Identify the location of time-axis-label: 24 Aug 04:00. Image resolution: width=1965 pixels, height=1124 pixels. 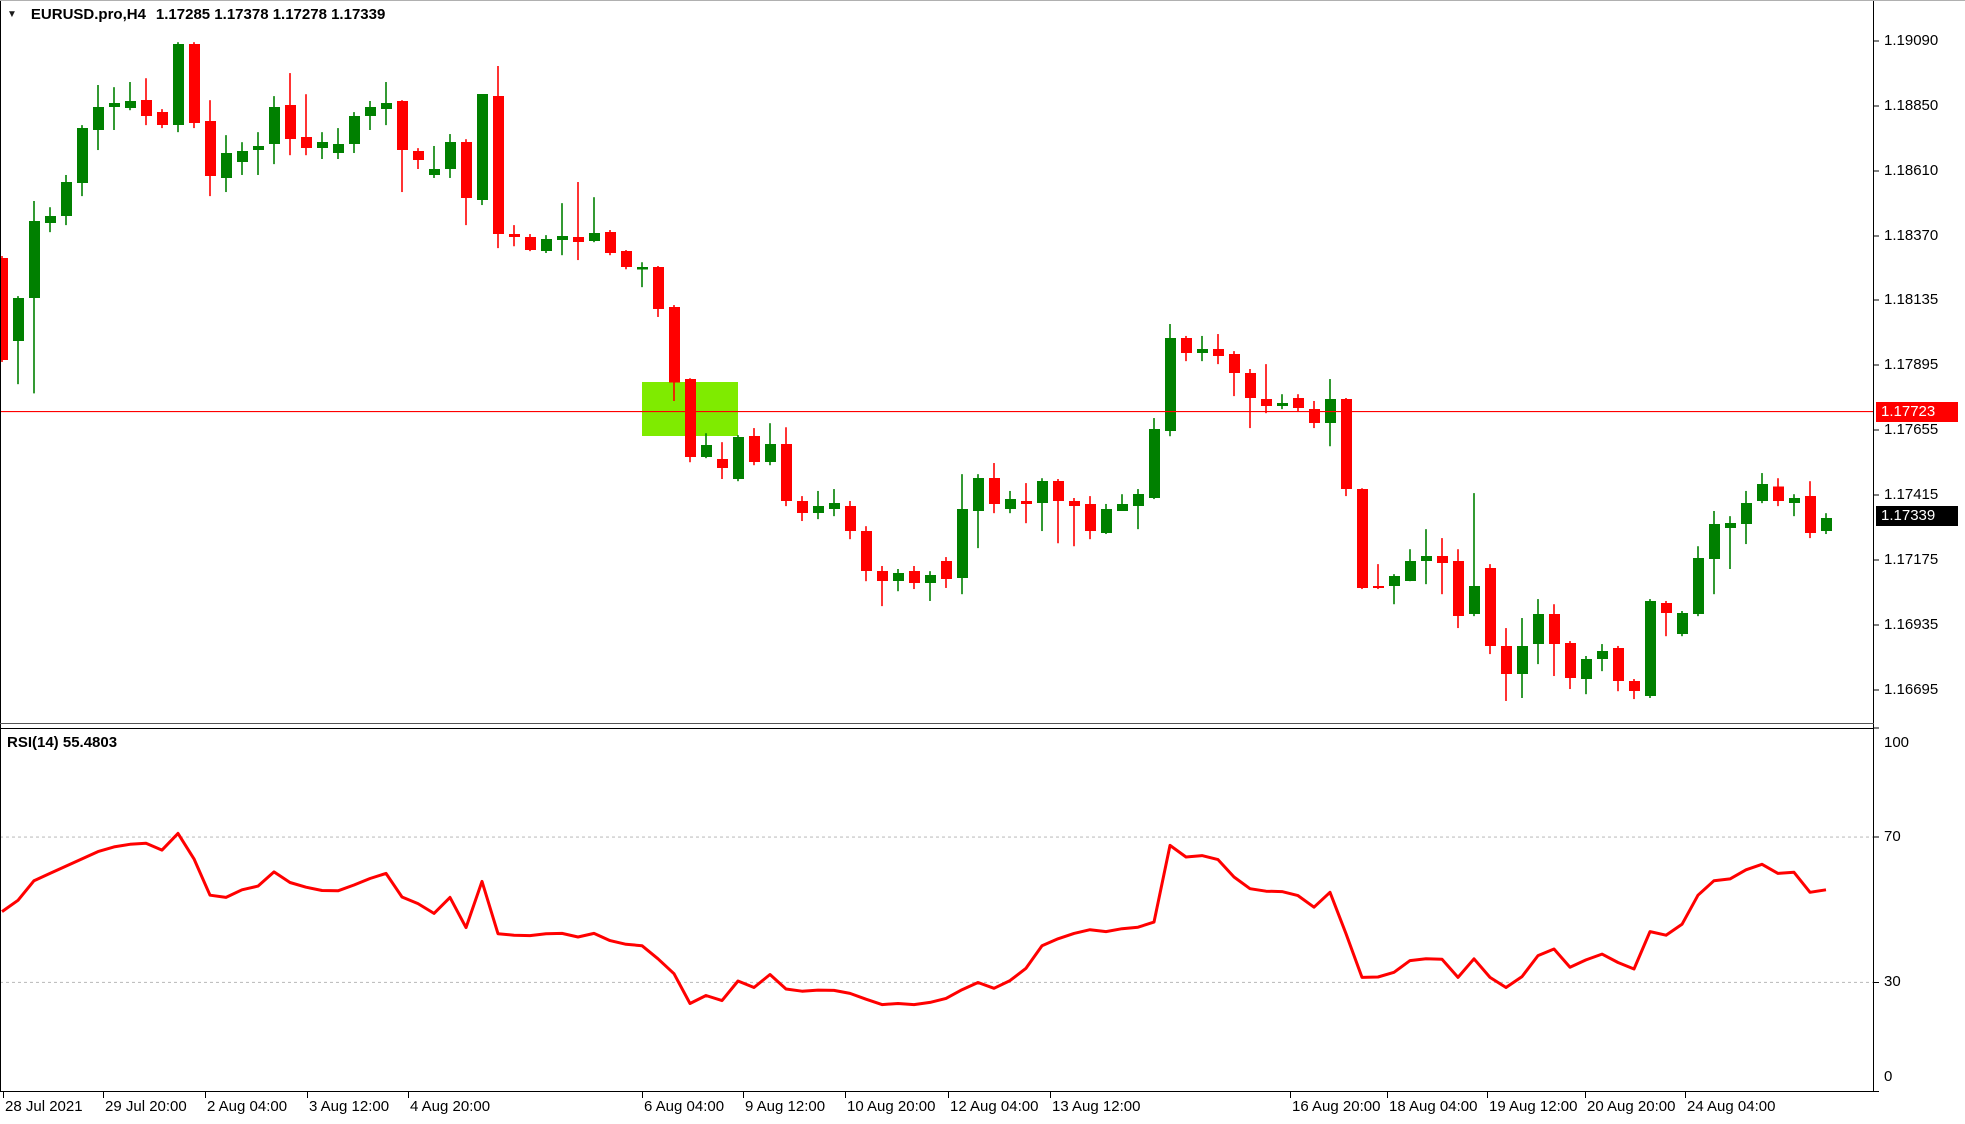
(1731, 1106).